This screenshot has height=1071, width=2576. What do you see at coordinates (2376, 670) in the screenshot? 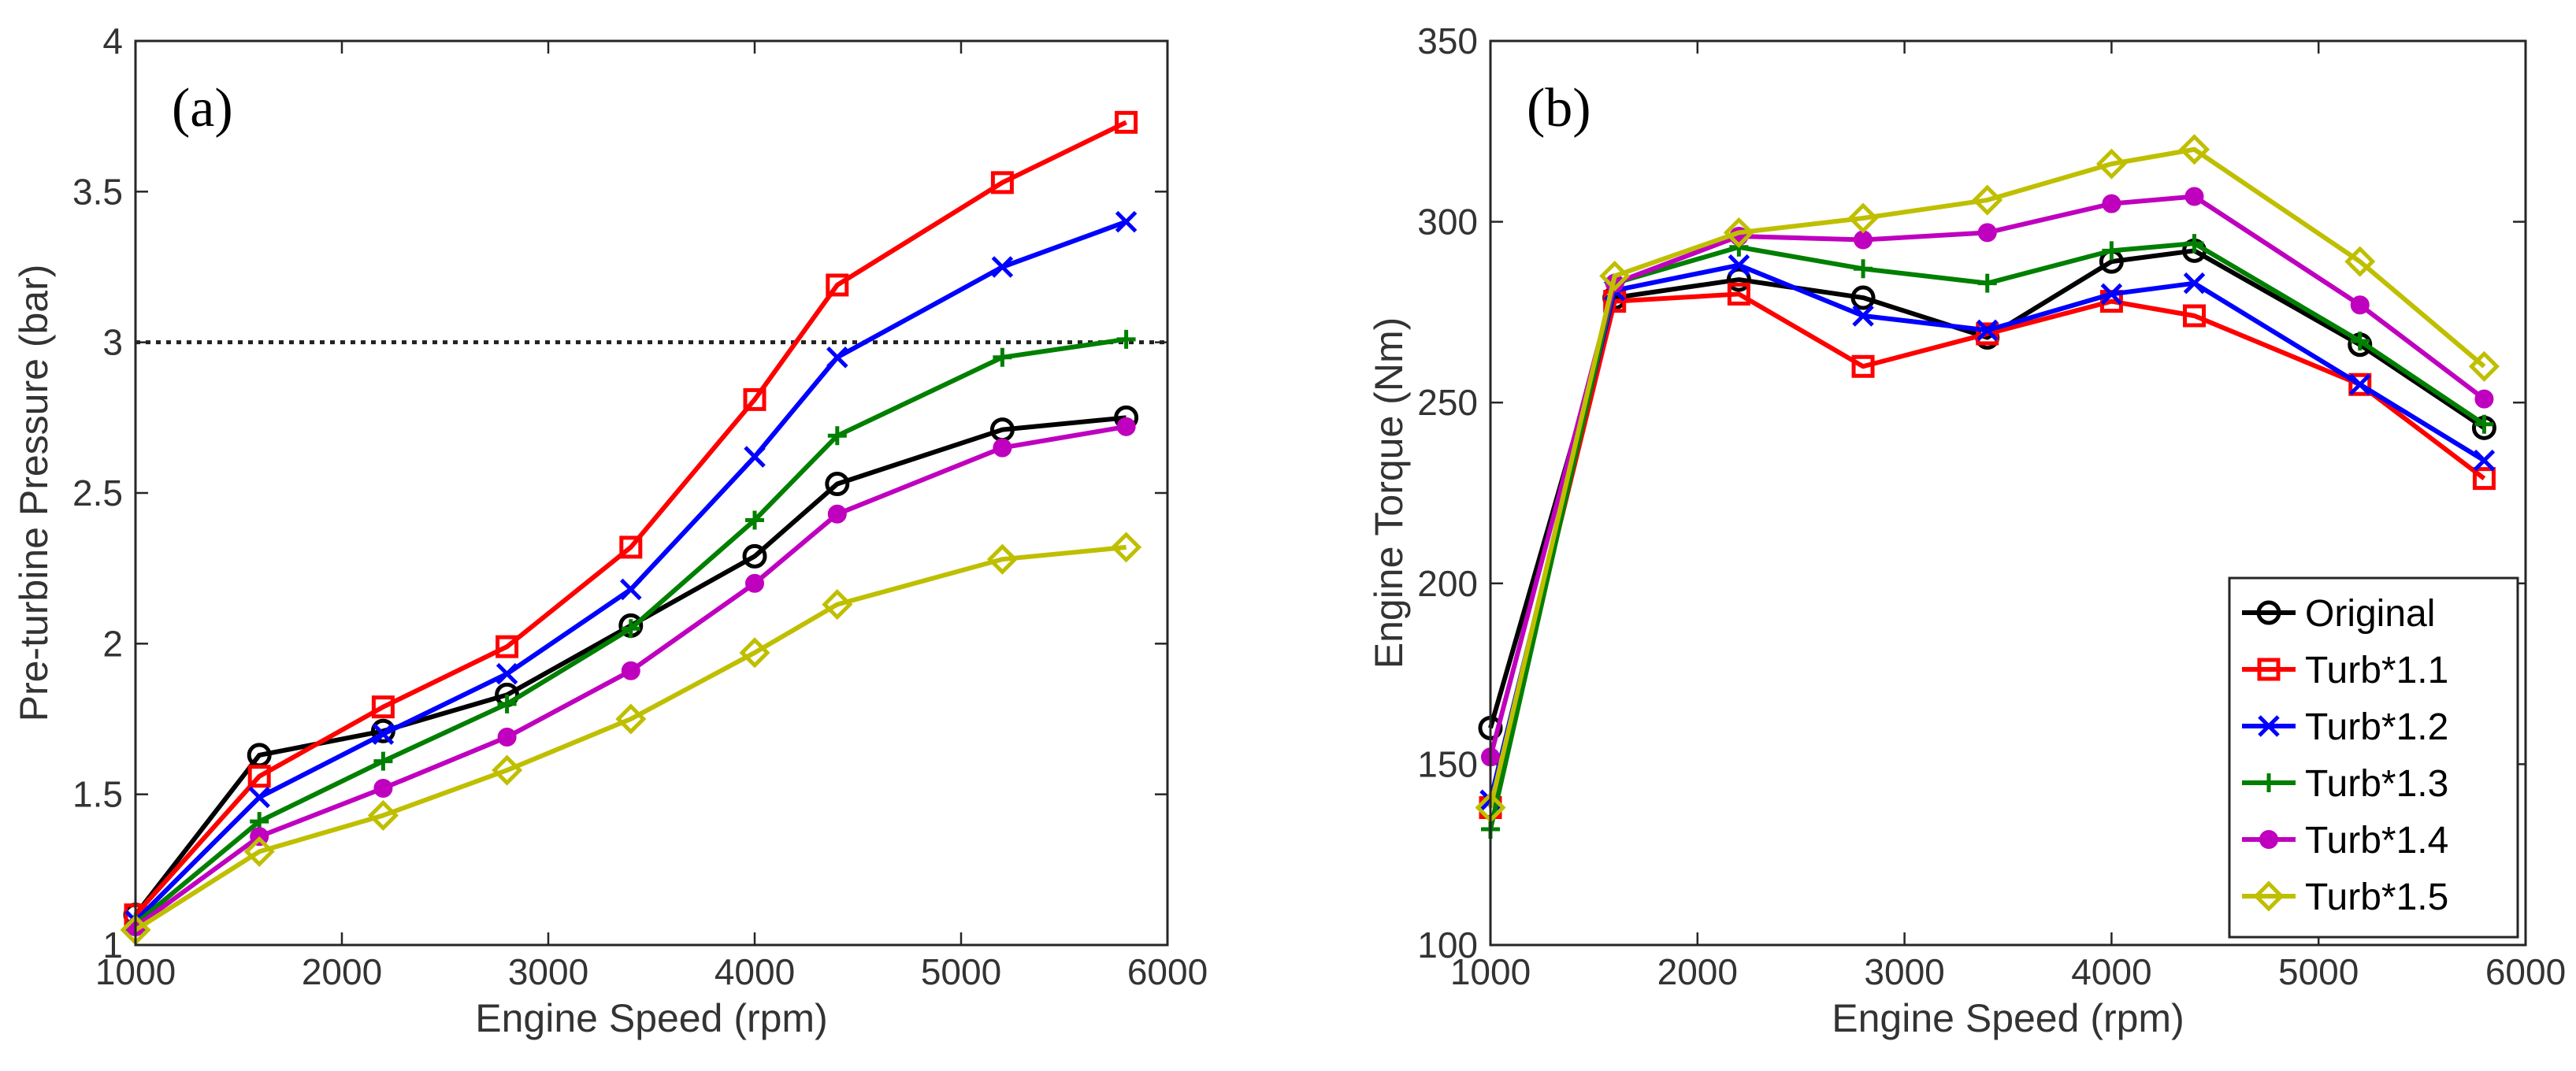
I see `legend-label: Turb*1.1` at bounding box center [2376, 670].